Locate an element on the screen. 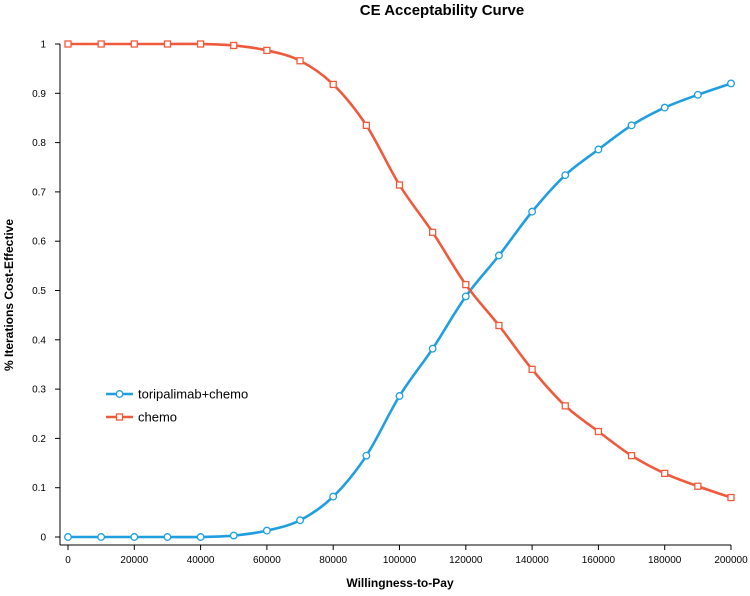 This screenshot has height=596, width=750. legend: toripalimab+chemo chemo is located at coordinates (177, 406).